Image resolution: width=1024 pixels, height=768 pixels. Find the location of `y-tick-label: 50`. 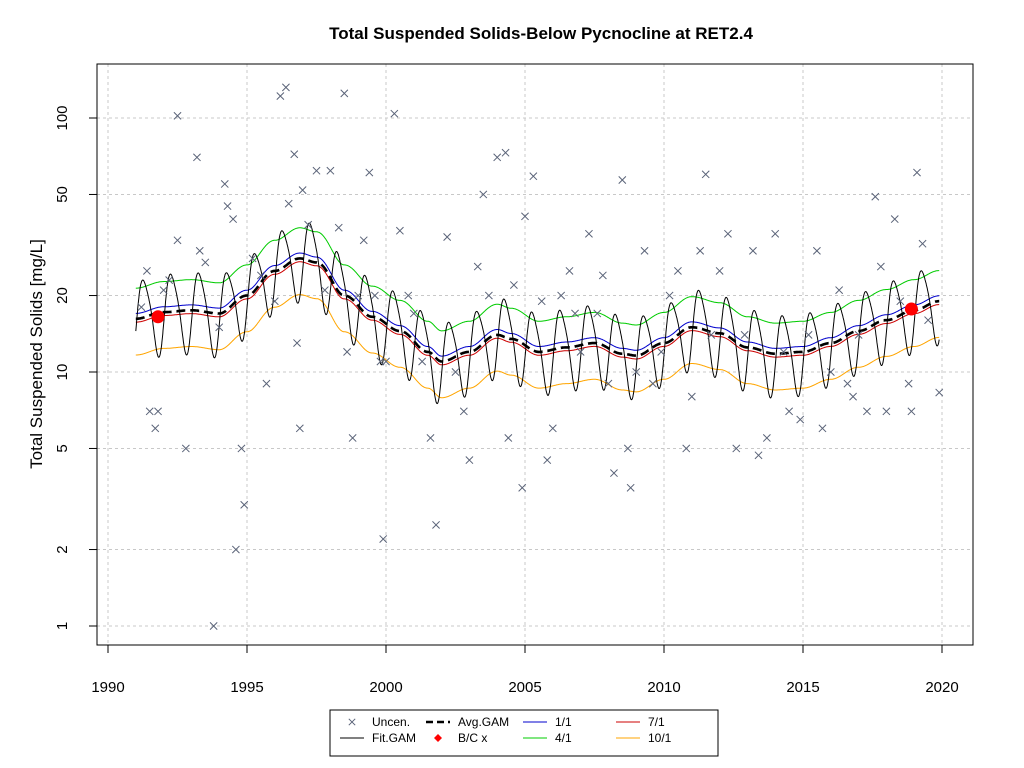

y-tick-label: 50 is located at coordinates (62, 194).